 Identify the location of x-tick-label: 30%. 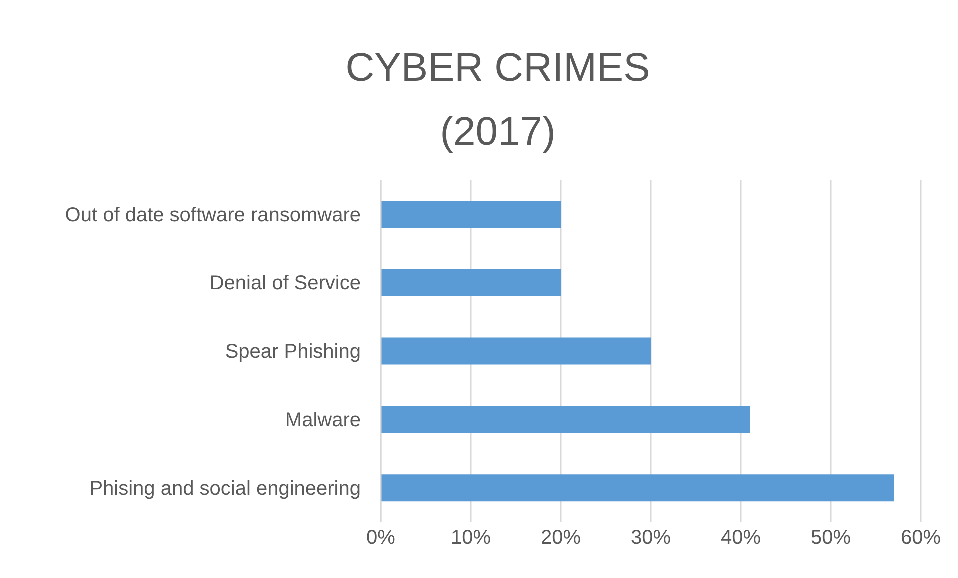
(651, 538).